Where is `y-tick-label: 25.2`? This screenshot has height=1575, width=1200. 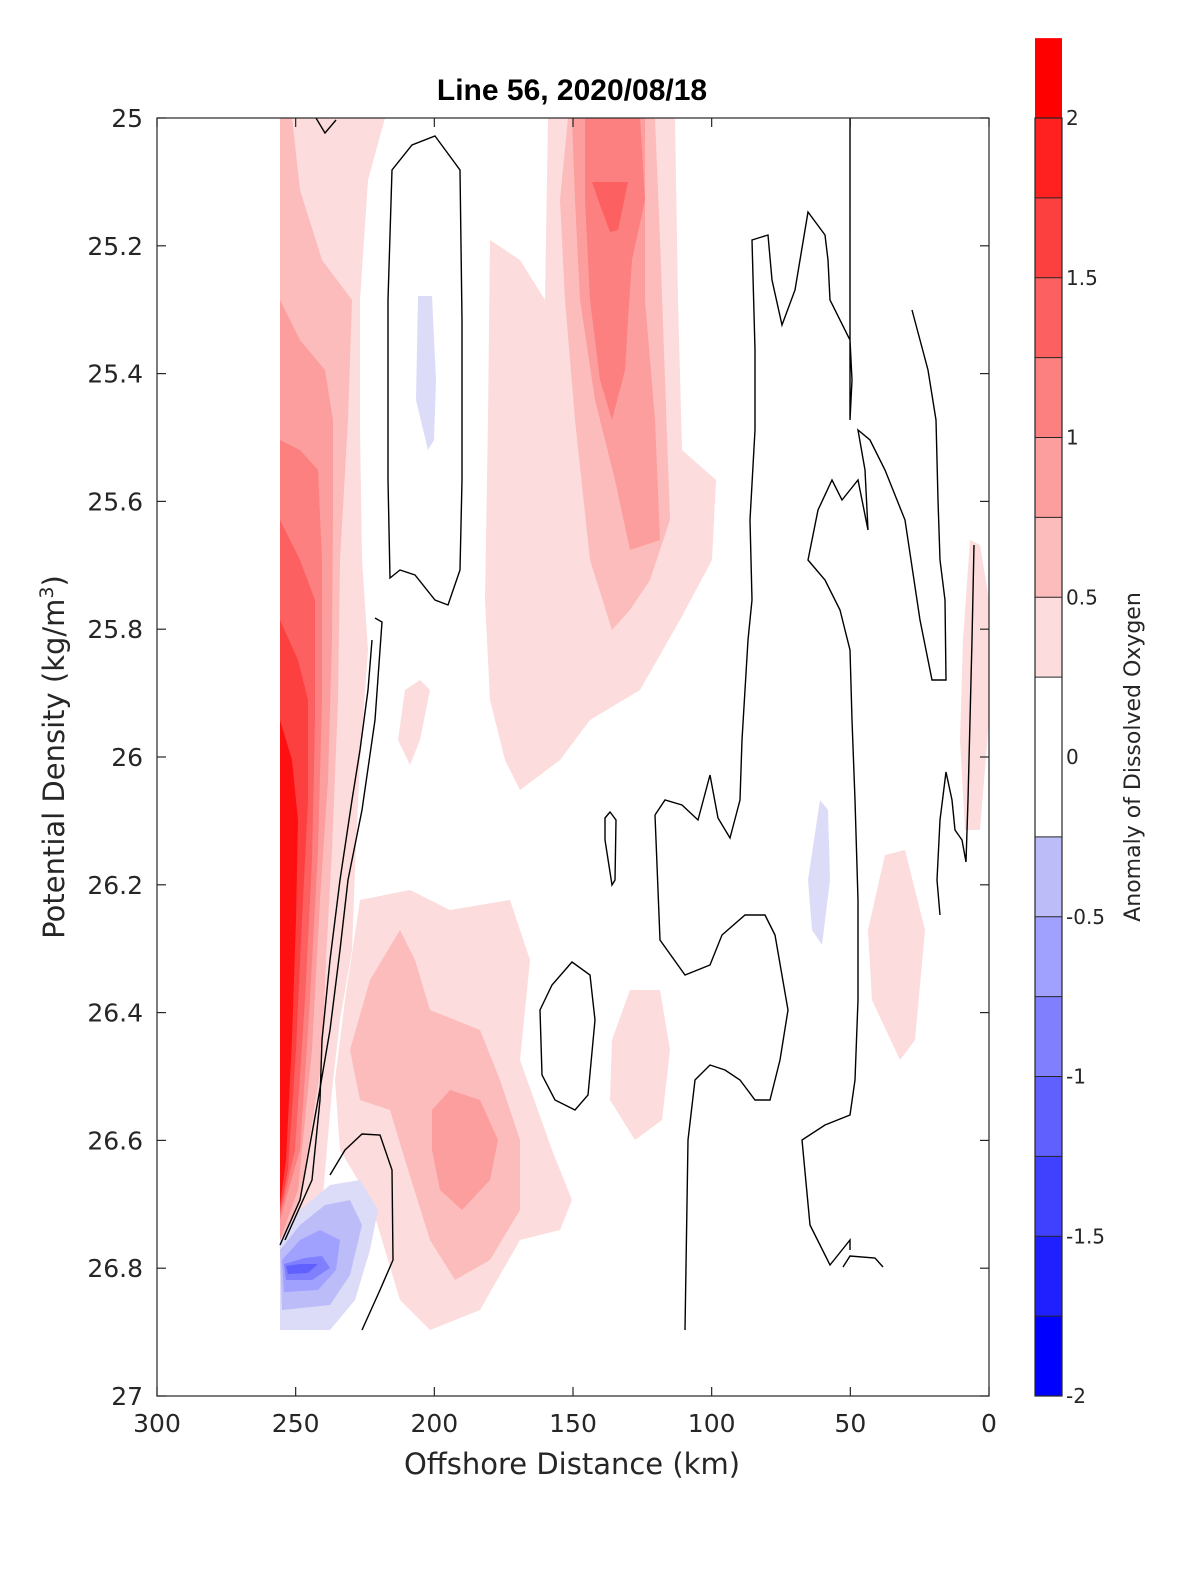 y-tick-label: 25.2 is located at coordinates (115, 246).